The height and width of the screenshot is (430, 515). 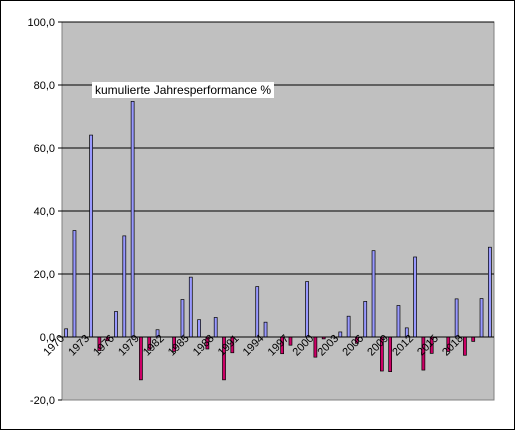 I want to click on y-tick-label: 60,0, so click(x=44, y=149).